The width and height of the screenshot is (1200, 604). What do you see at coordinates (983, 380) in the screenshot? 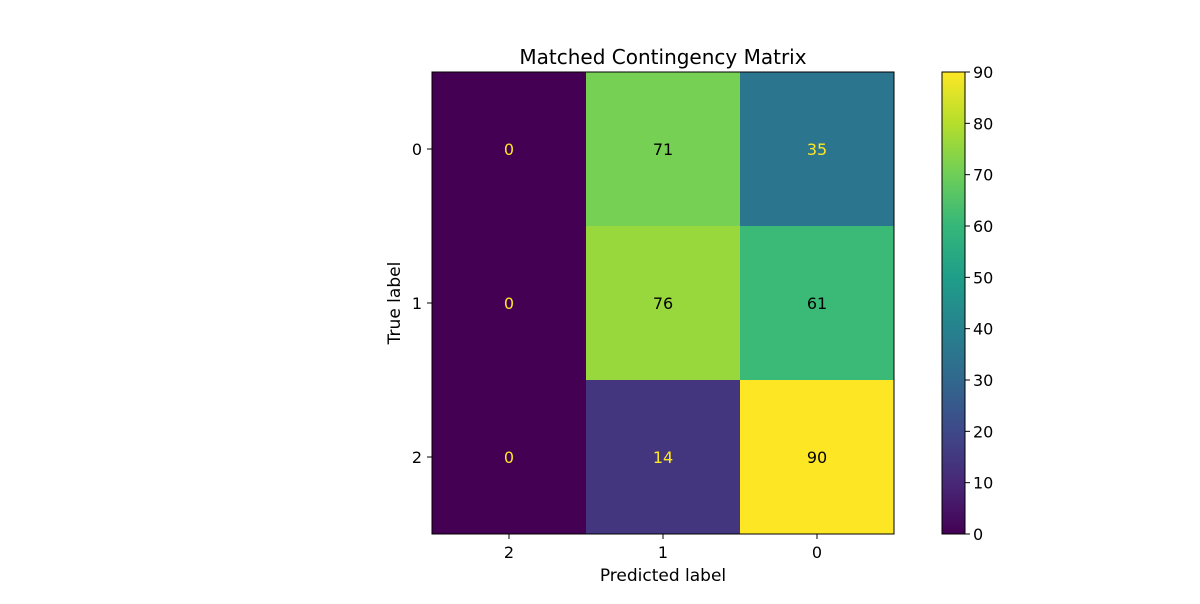
I see `colorbar-tick-label: 30` at bounding box center [983, 380].